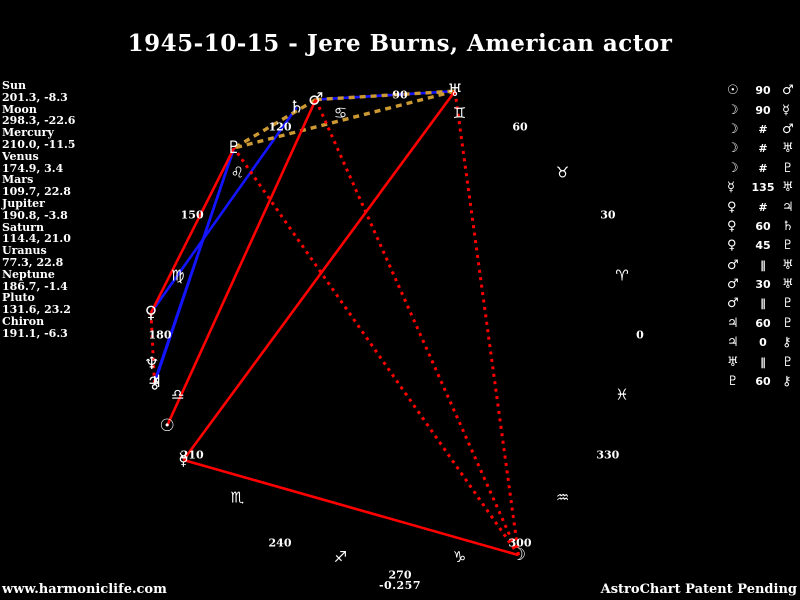 The width and height of the screenshot is (800, 600). I want to click on sign-glyph-pisces: ♓, so click(621, 395).